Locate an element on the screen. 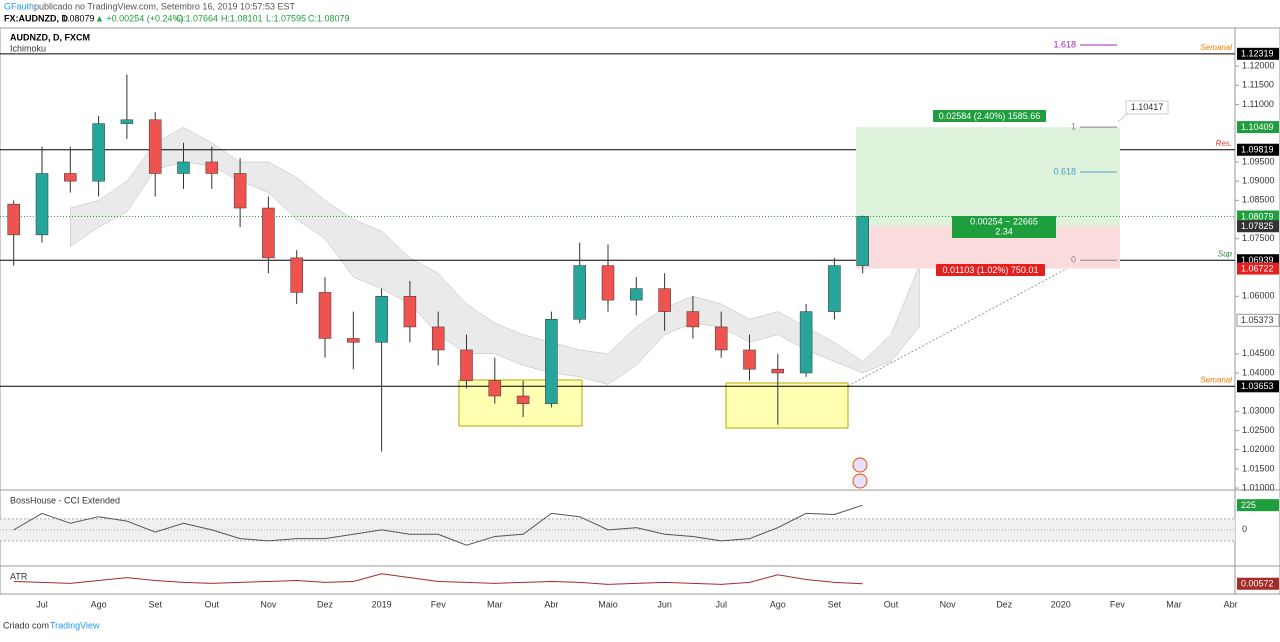 The height and width of the screenshot is (642, 1280). y-tick-label: 1.01500 is located at coordinates (1258, 468).